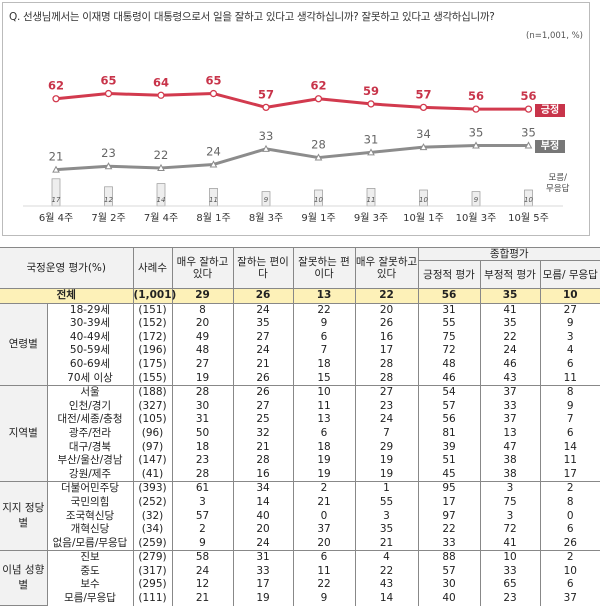 Image resolution: width=600 pixels, height=612 pixels. Describe the element at coordinates (152, 557) in the screenshot. I see `row-n: (279)` at that location.